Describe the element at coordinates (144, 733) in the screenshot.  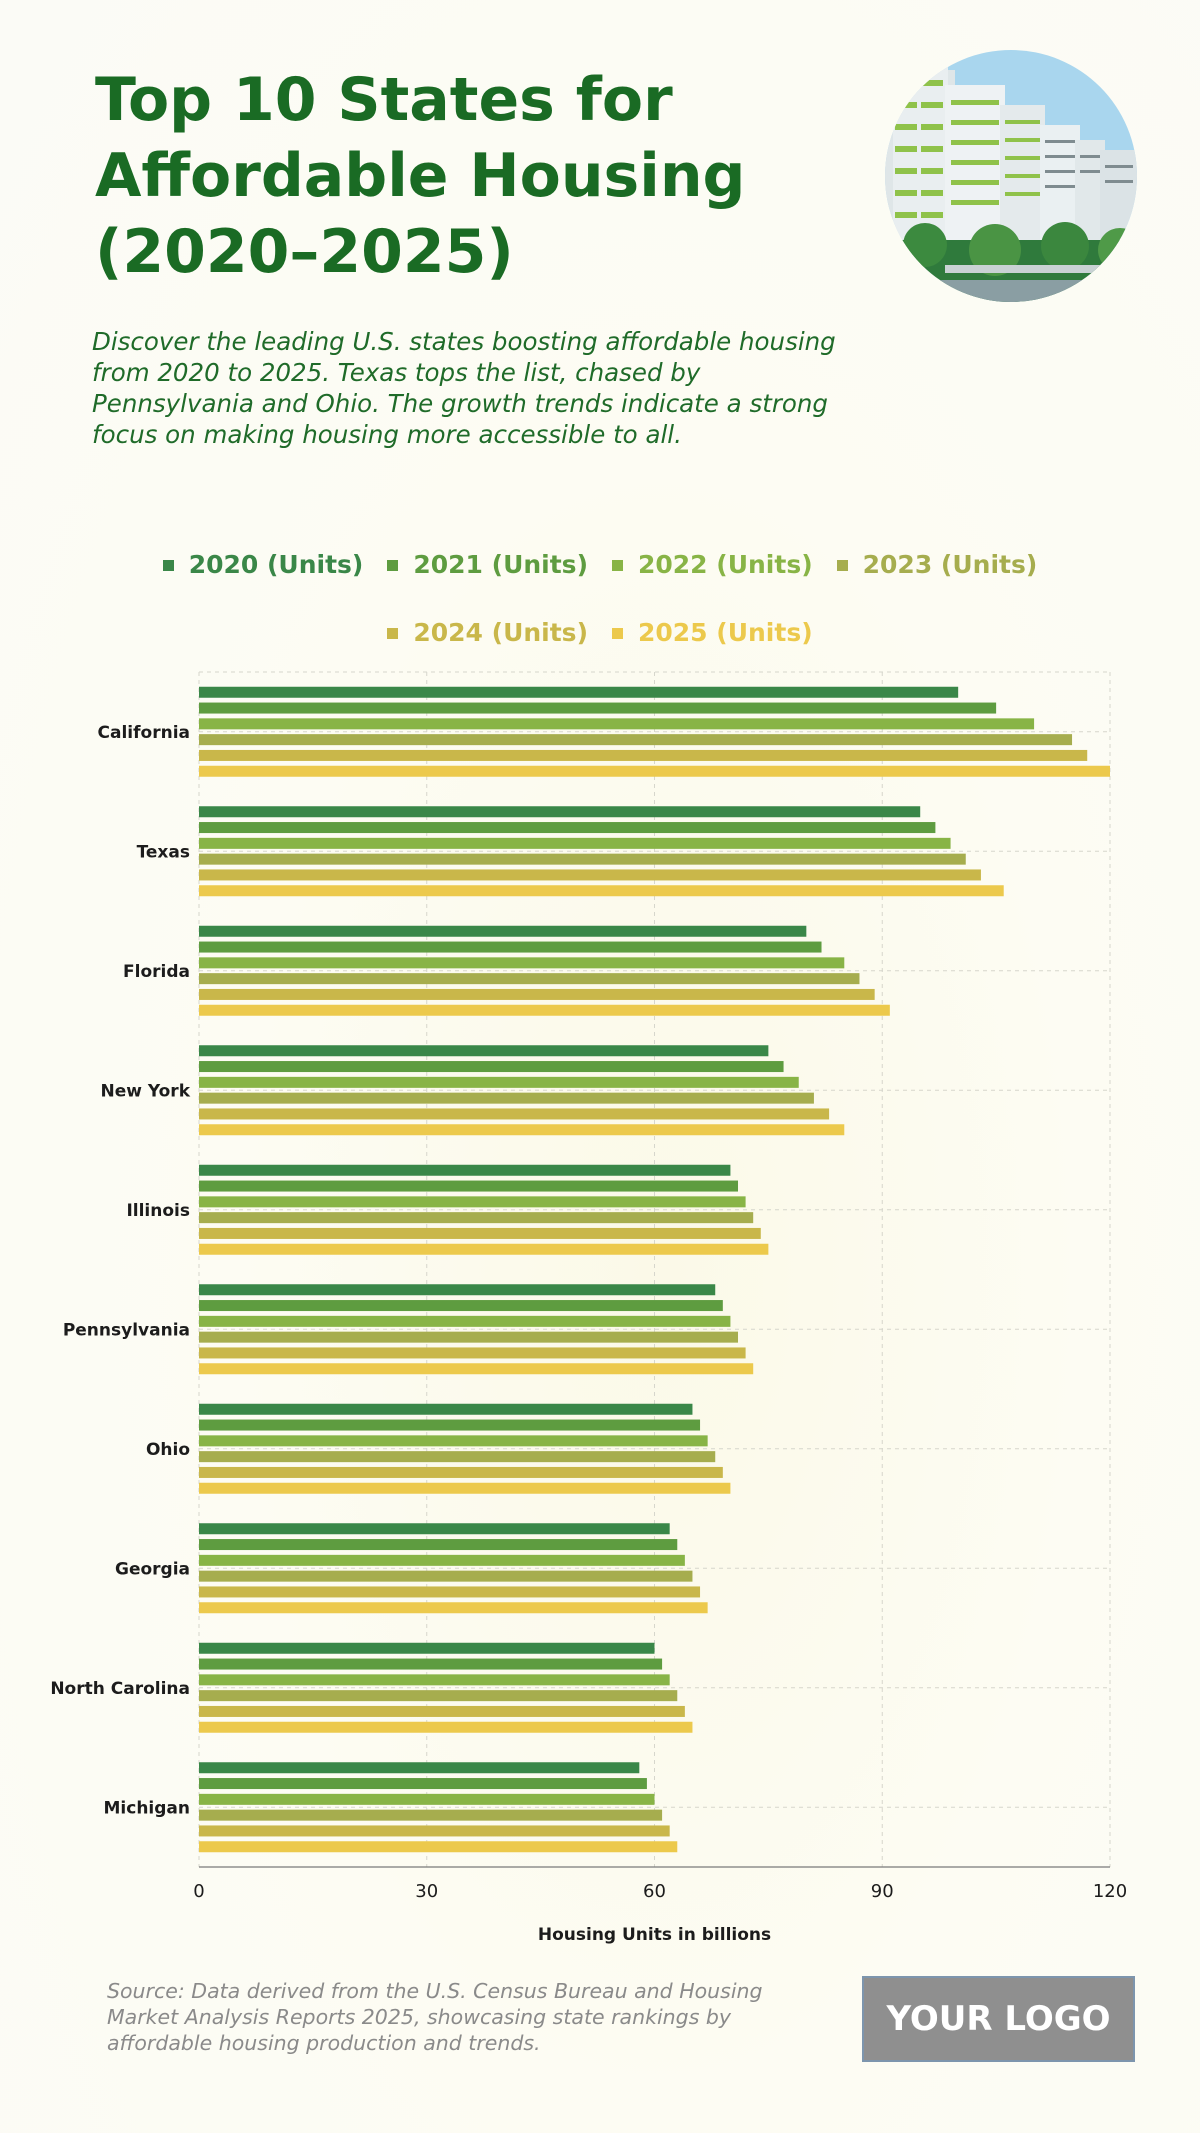
I see `category-label: California` at that location.